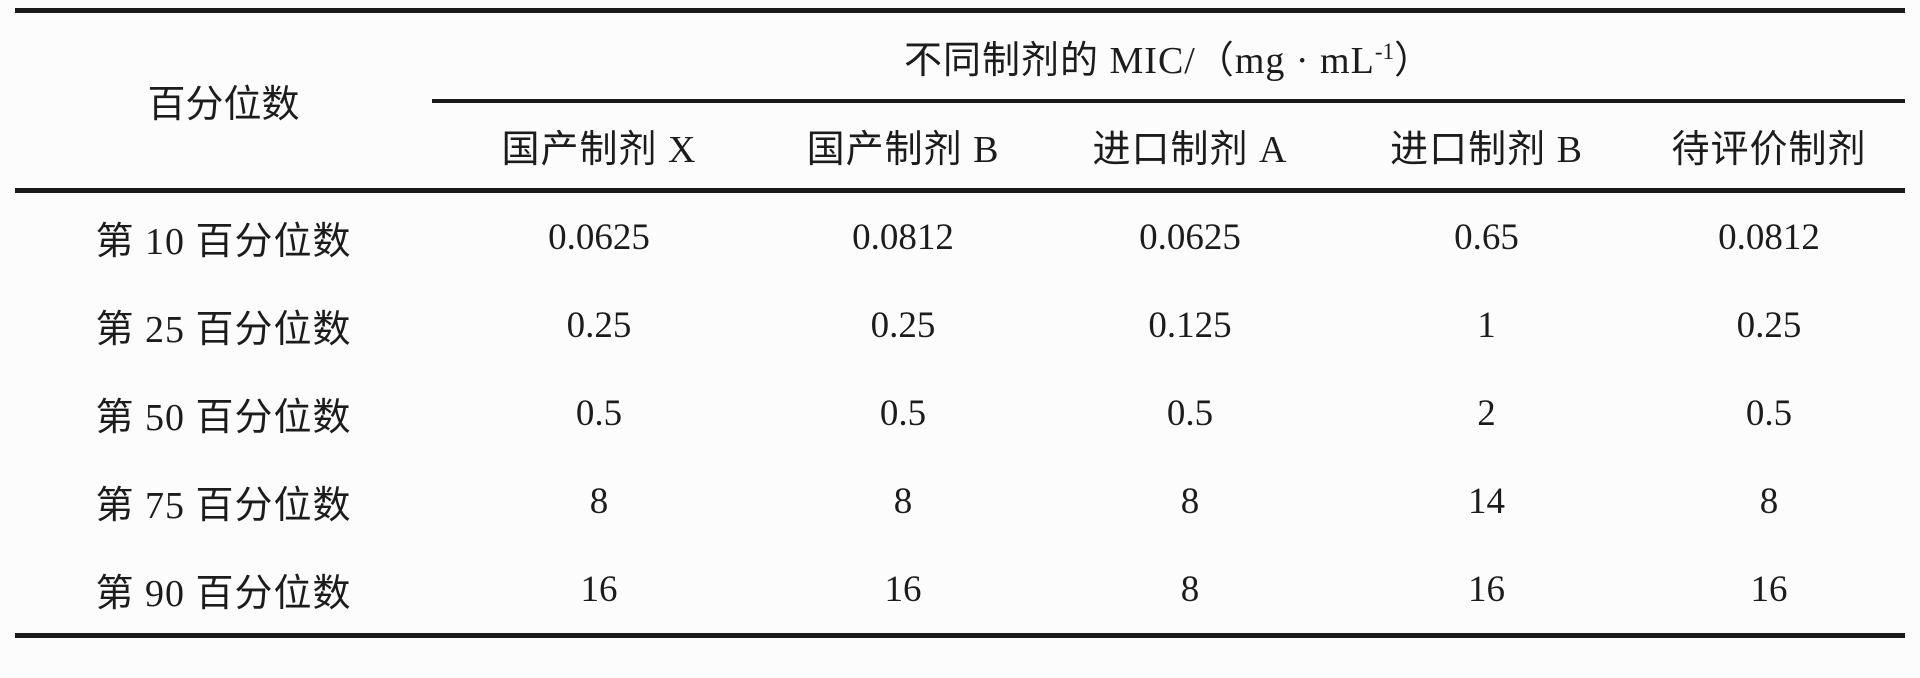 The width and height of the screenshot is (1920, 678). I want to click on row-label: 第 75 百分位数, so click(223, 505).